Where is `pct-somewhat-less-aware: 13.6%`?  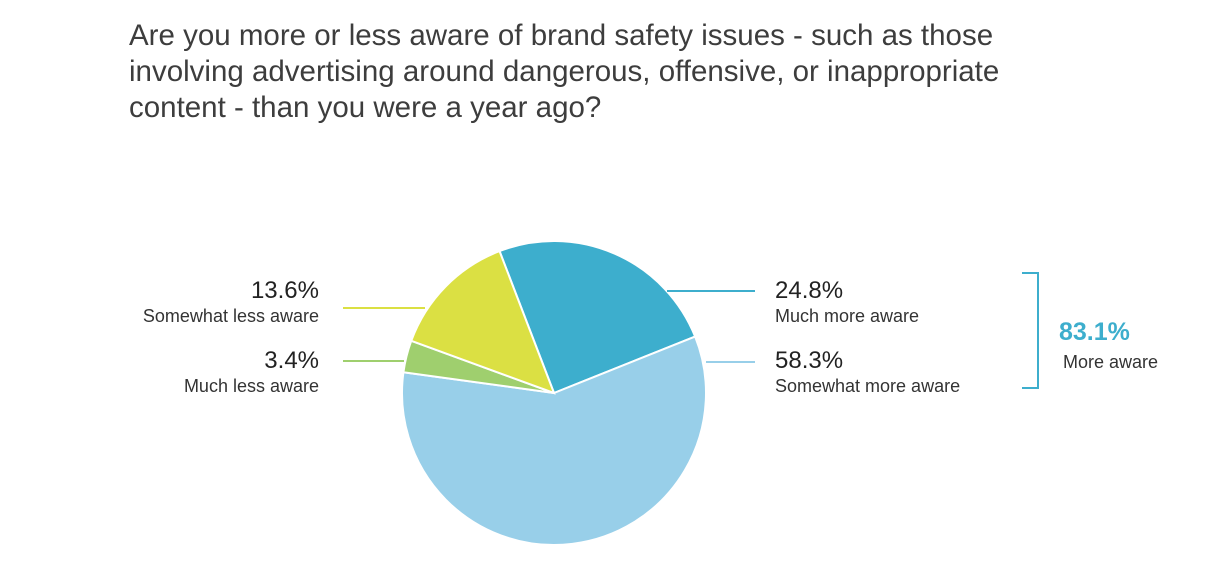
pct-somewhat-less-aware: 13.6% is located at coordinates (284, 290).